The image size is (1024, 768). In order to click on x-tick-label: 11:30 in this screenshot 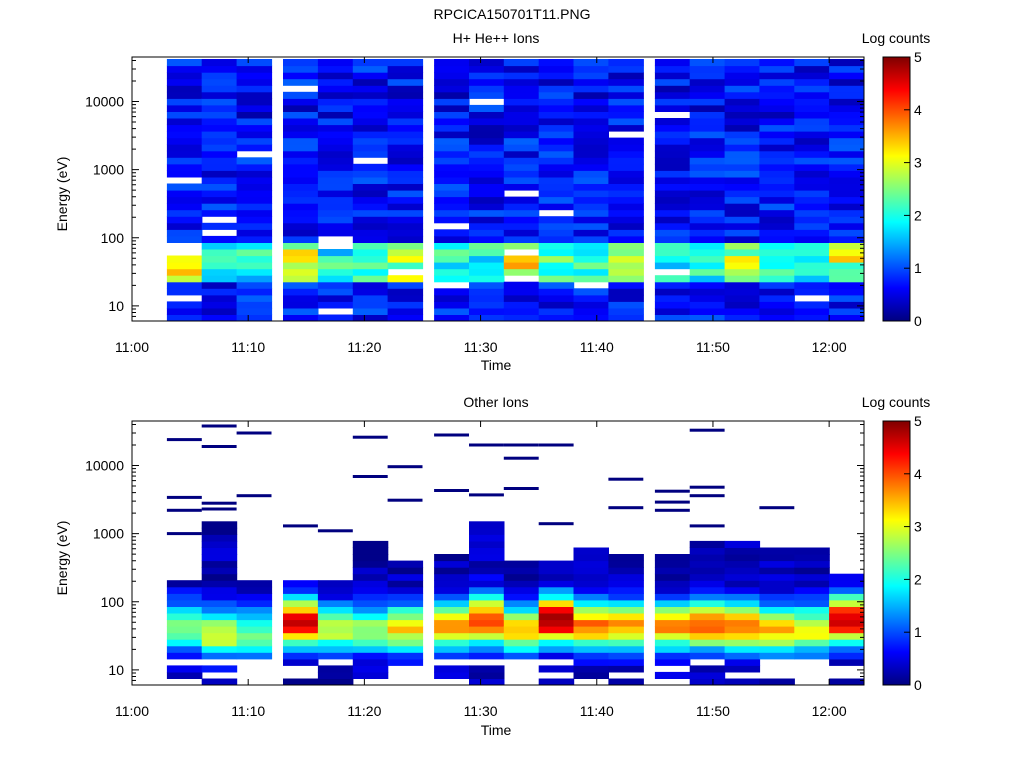, I will do `click(481, 347)`.